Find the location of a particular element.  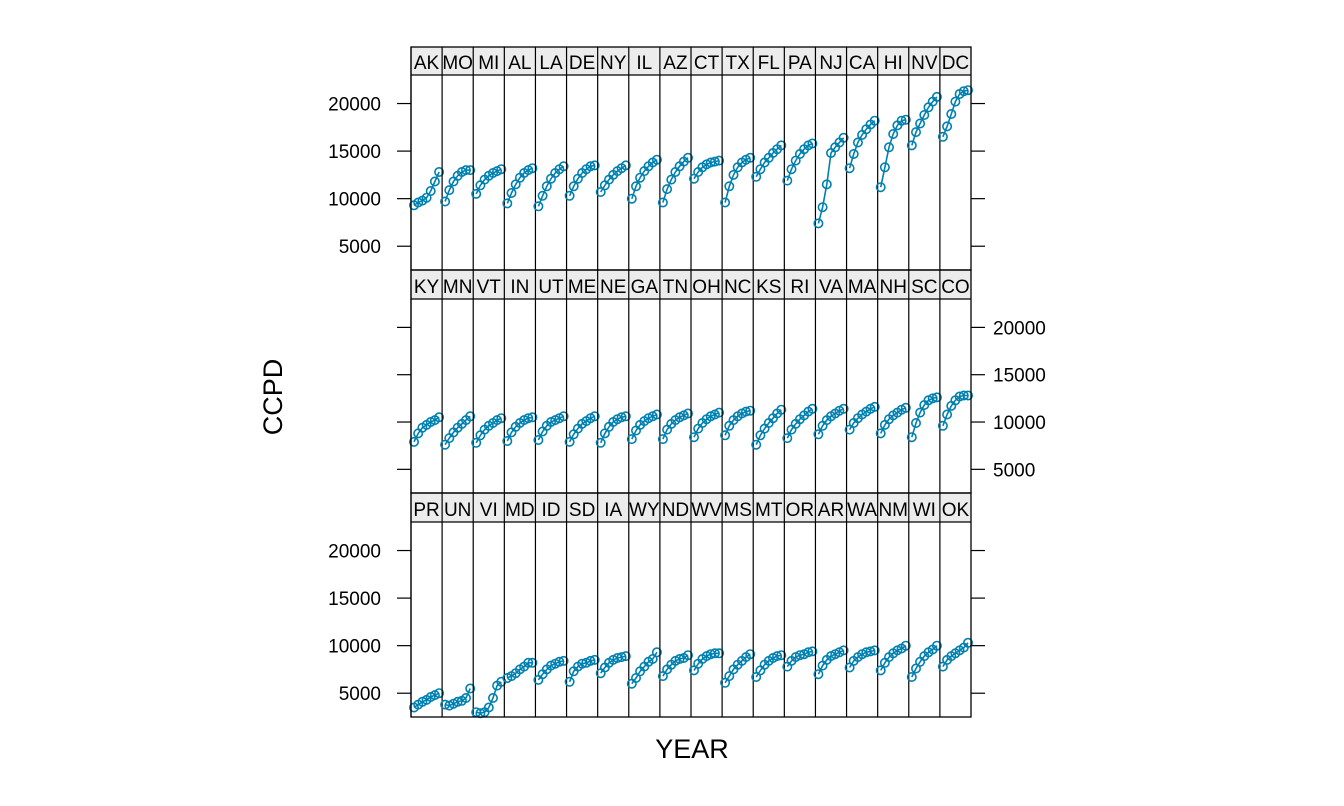

strip-label: NM is located at coordinates (893, 510).